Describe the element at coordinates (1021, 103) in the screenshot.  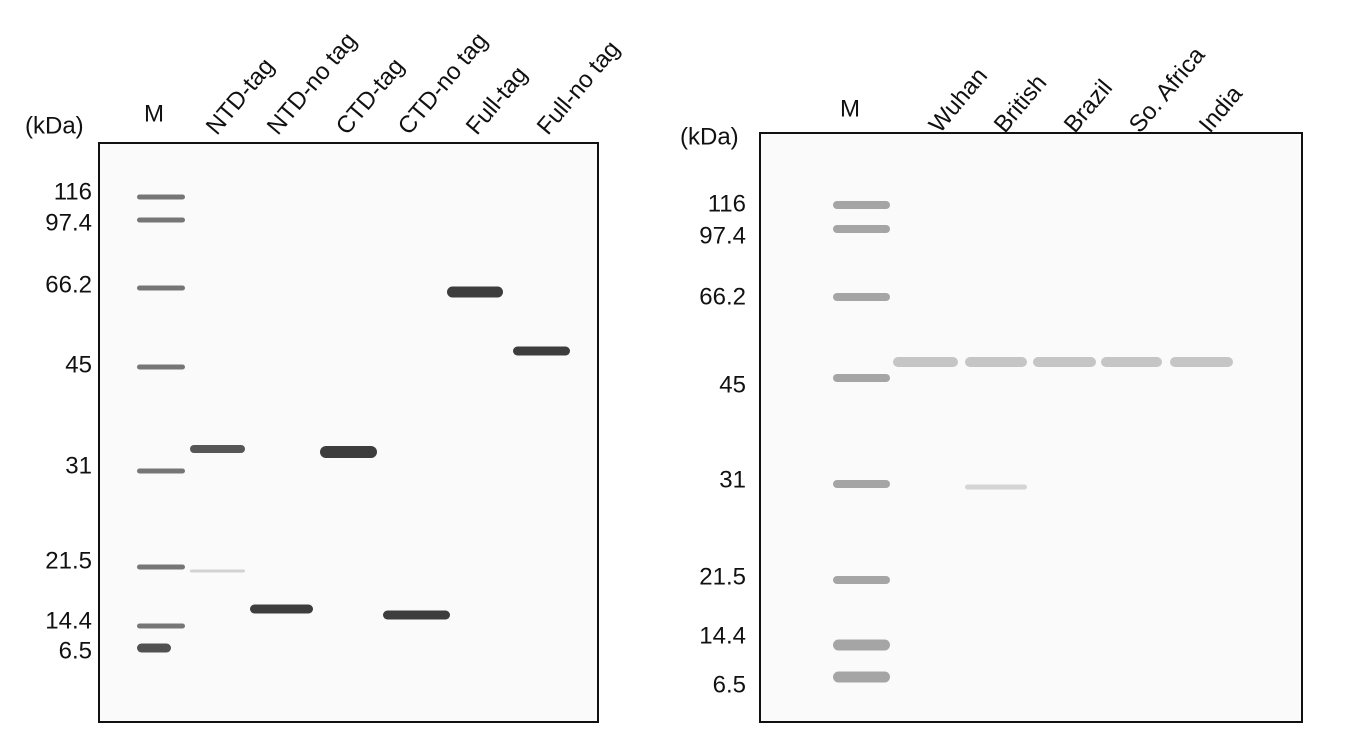
I see `lane-label: British` at that location.